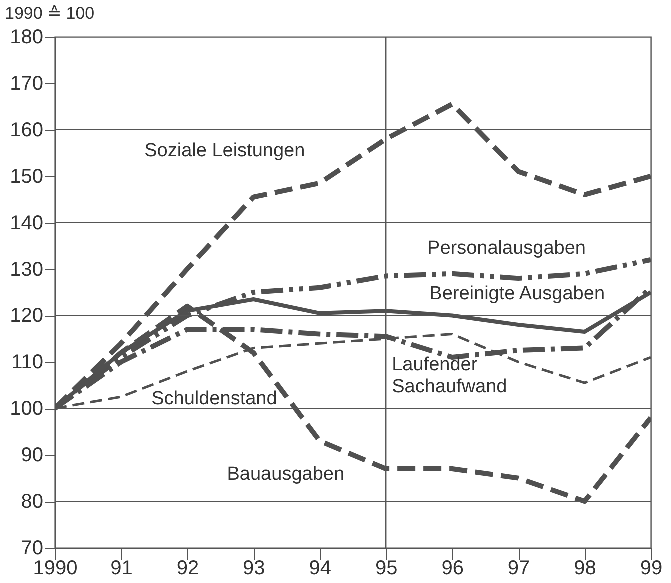  Describe the element at coordinates (27, 223) in the screenshot. I see `y-tick-label: 140` at that location.